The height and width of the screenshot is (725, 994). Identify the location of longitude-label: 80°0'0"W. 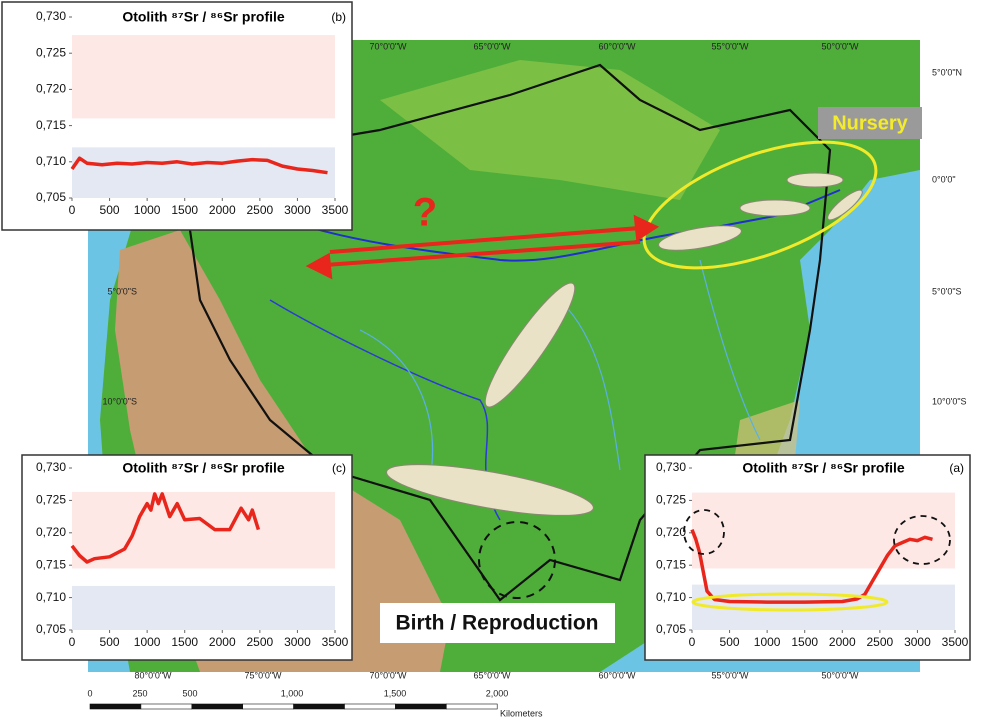
(153, 675).